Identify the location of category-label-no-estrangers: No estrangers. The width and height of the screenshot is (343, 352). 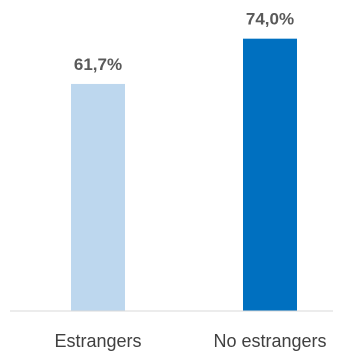
(269, 341).